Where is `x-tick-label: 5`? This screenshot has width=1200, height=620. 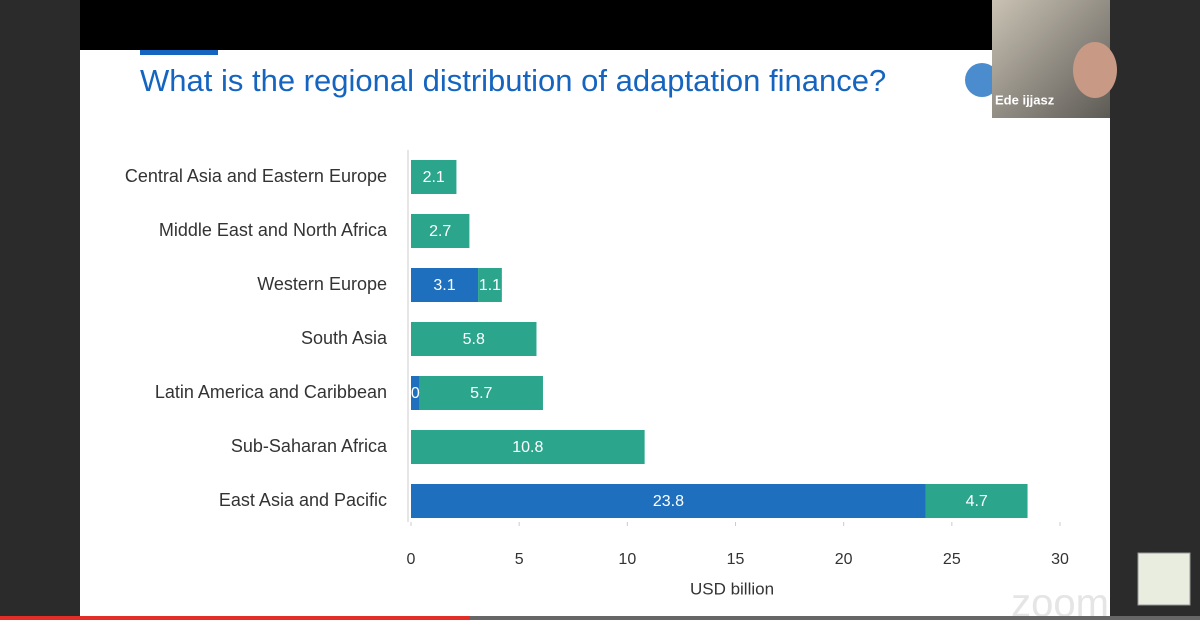 x-tick-label: 5 is located at coordinates (519, 559).